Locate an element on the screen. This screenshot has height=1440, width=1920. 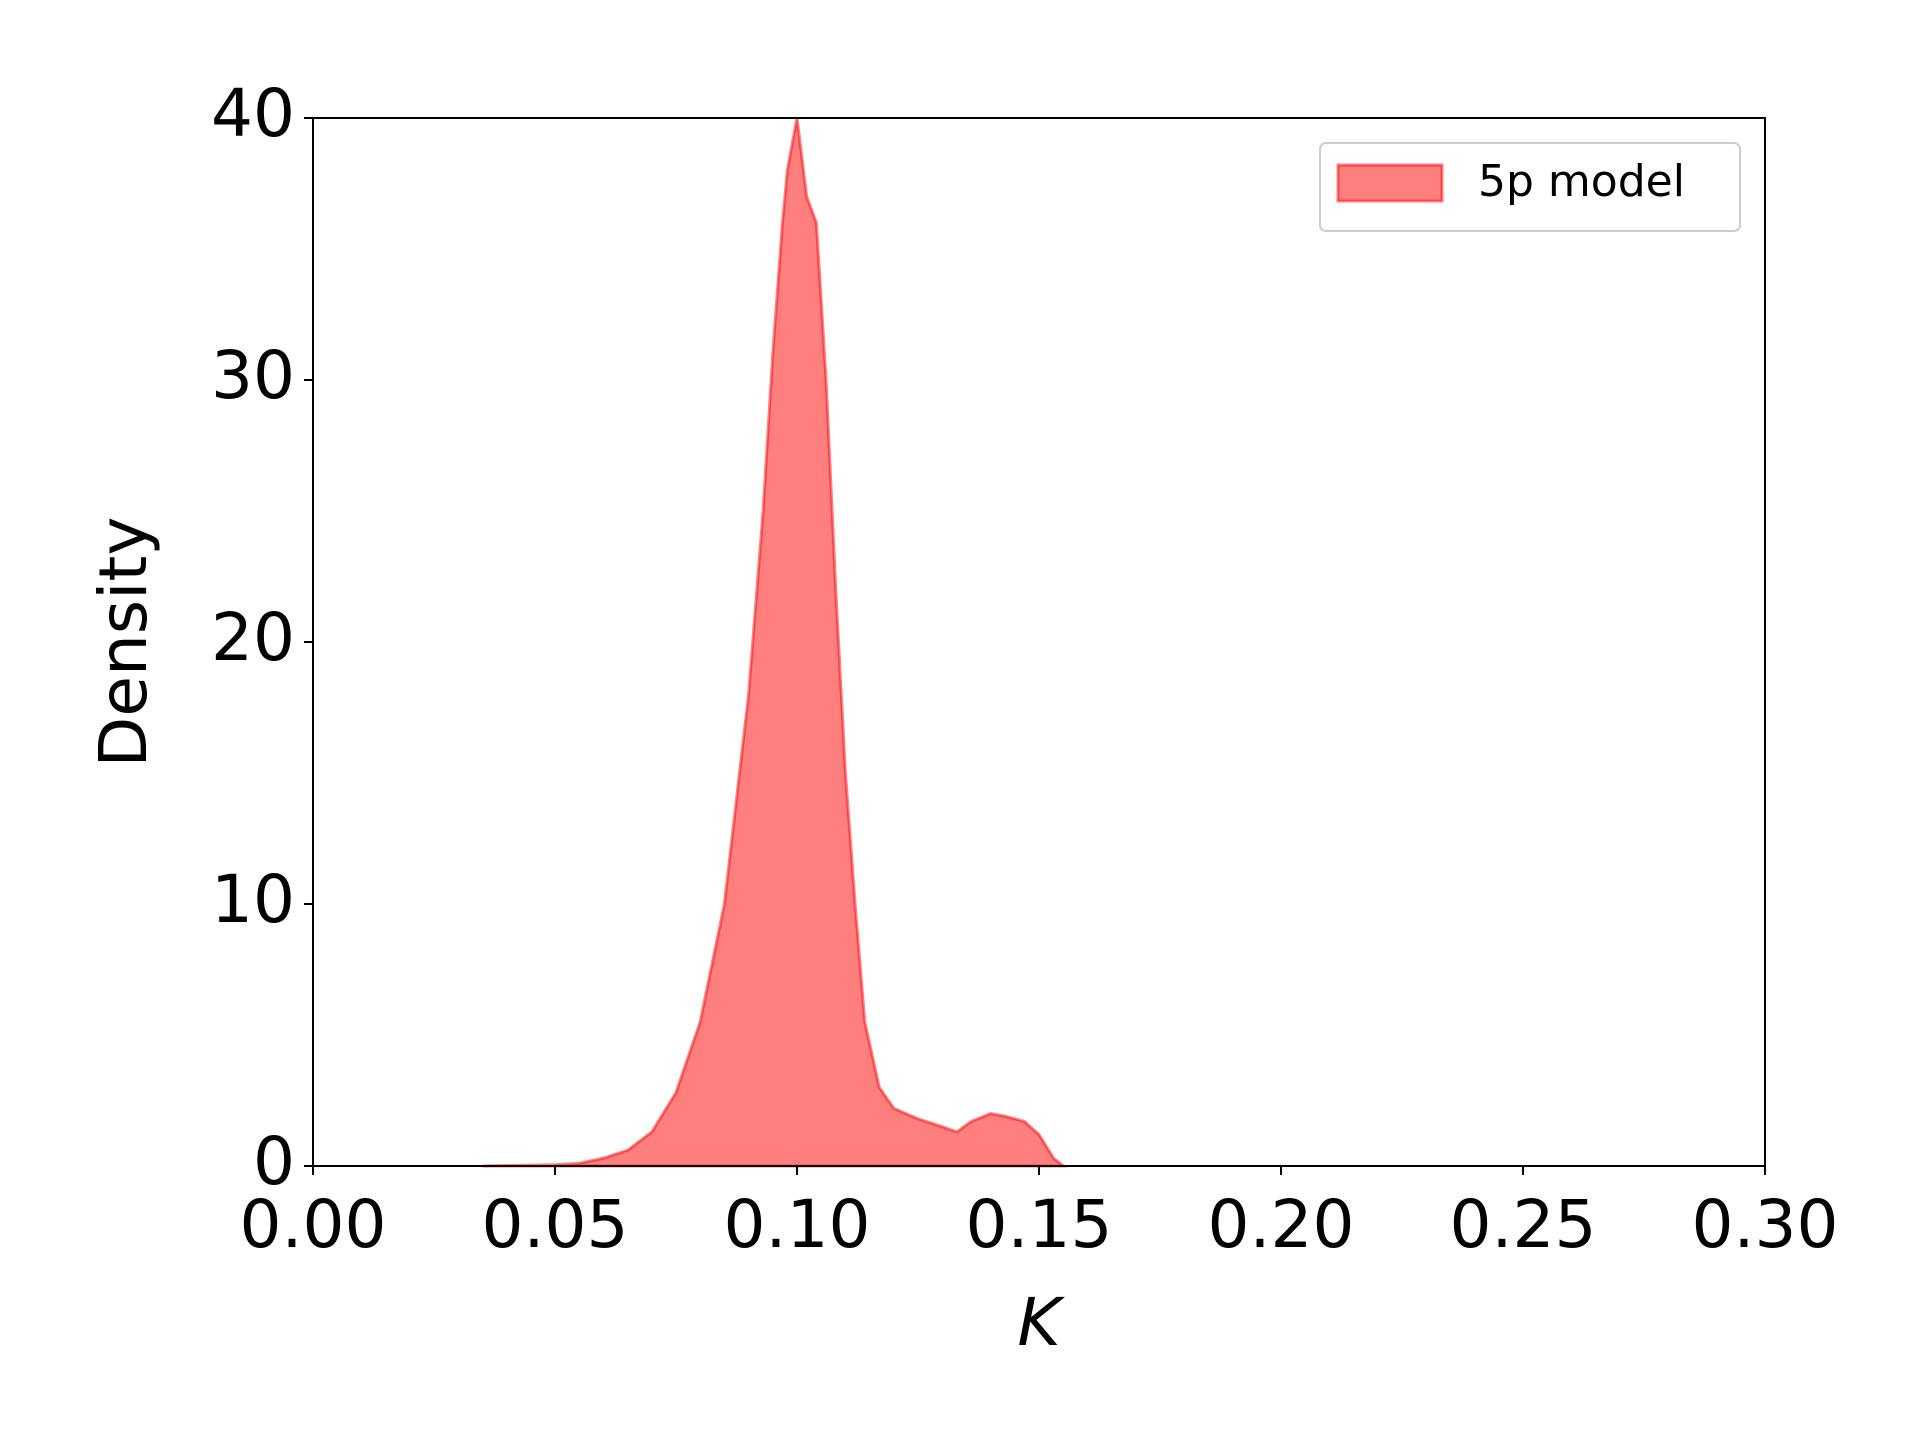
x-tick-label: 0.10 is located at coordinates (797, 1224).